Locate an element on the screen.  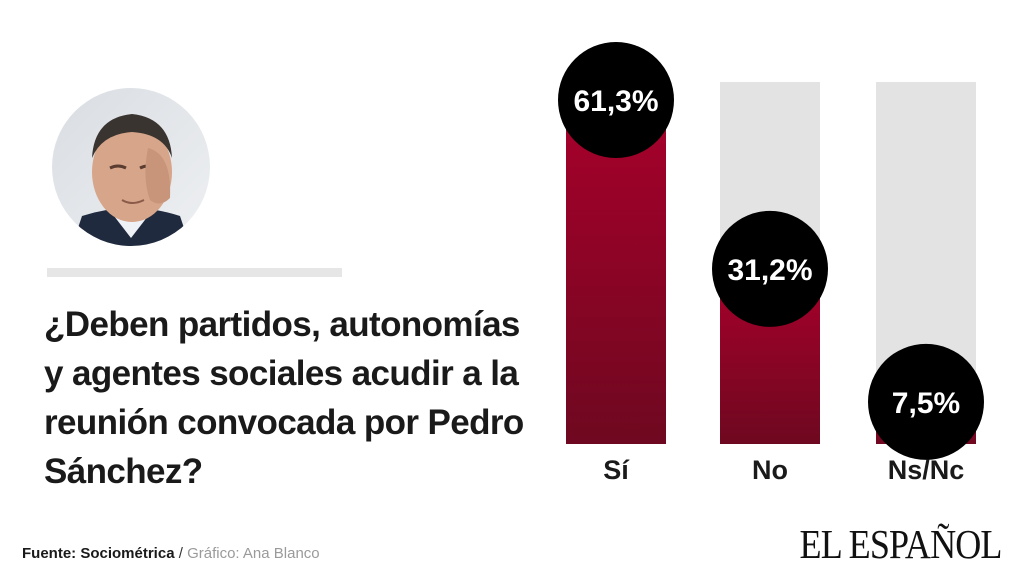
value-label-ns-nc: 7,5% is located at coordinates (926, 403).